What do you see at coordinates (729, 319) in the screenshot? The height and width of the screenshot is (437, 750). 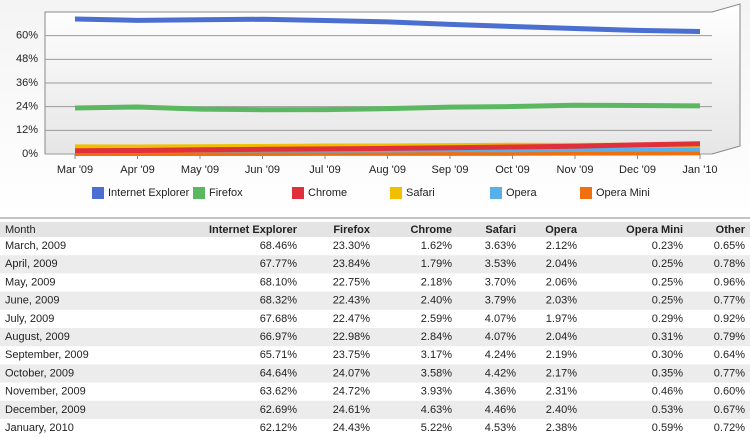 I see `table-cell: 0.92%` at bounding box center [729, 319].